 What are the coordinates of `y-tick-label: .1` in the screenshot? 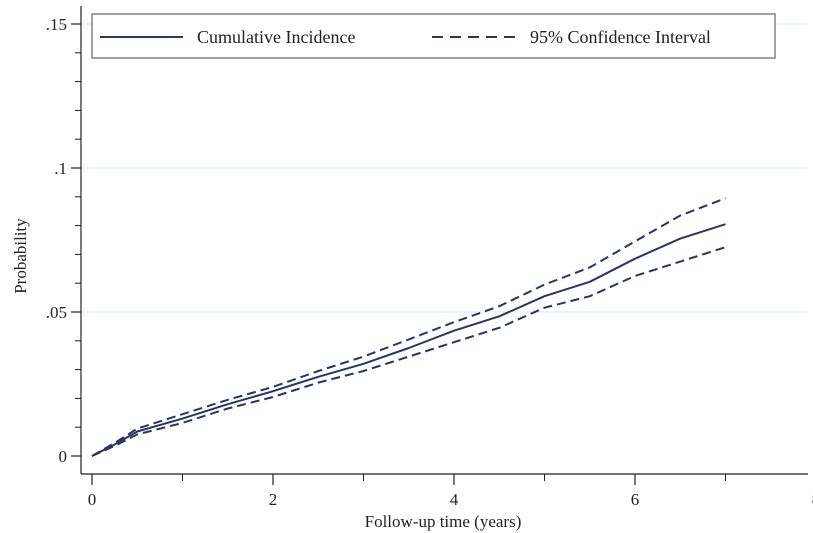 It's located at (60, 168).